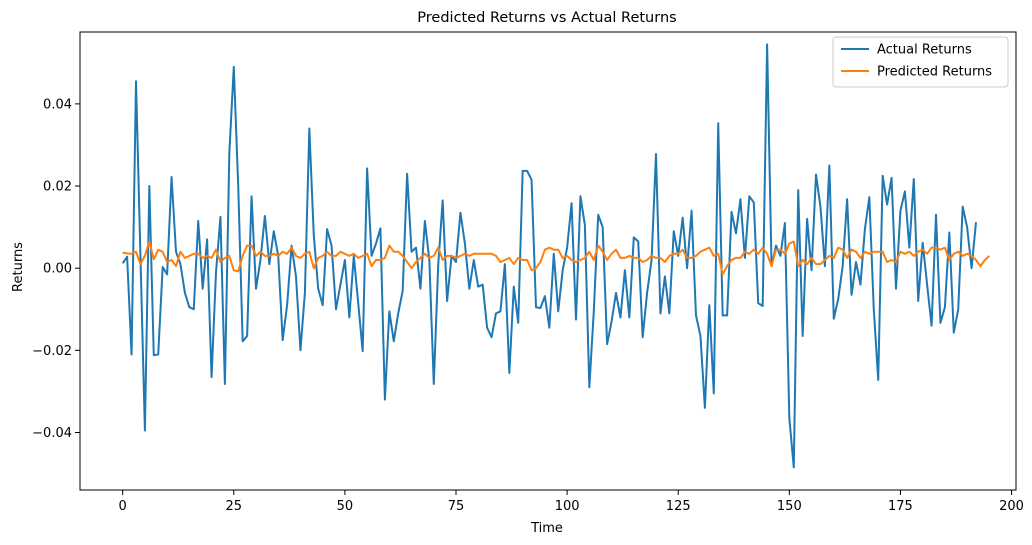 This screenshot has width=1032, height=545. I want to click on legend-label: Predicted Returns, so click(934, 72).